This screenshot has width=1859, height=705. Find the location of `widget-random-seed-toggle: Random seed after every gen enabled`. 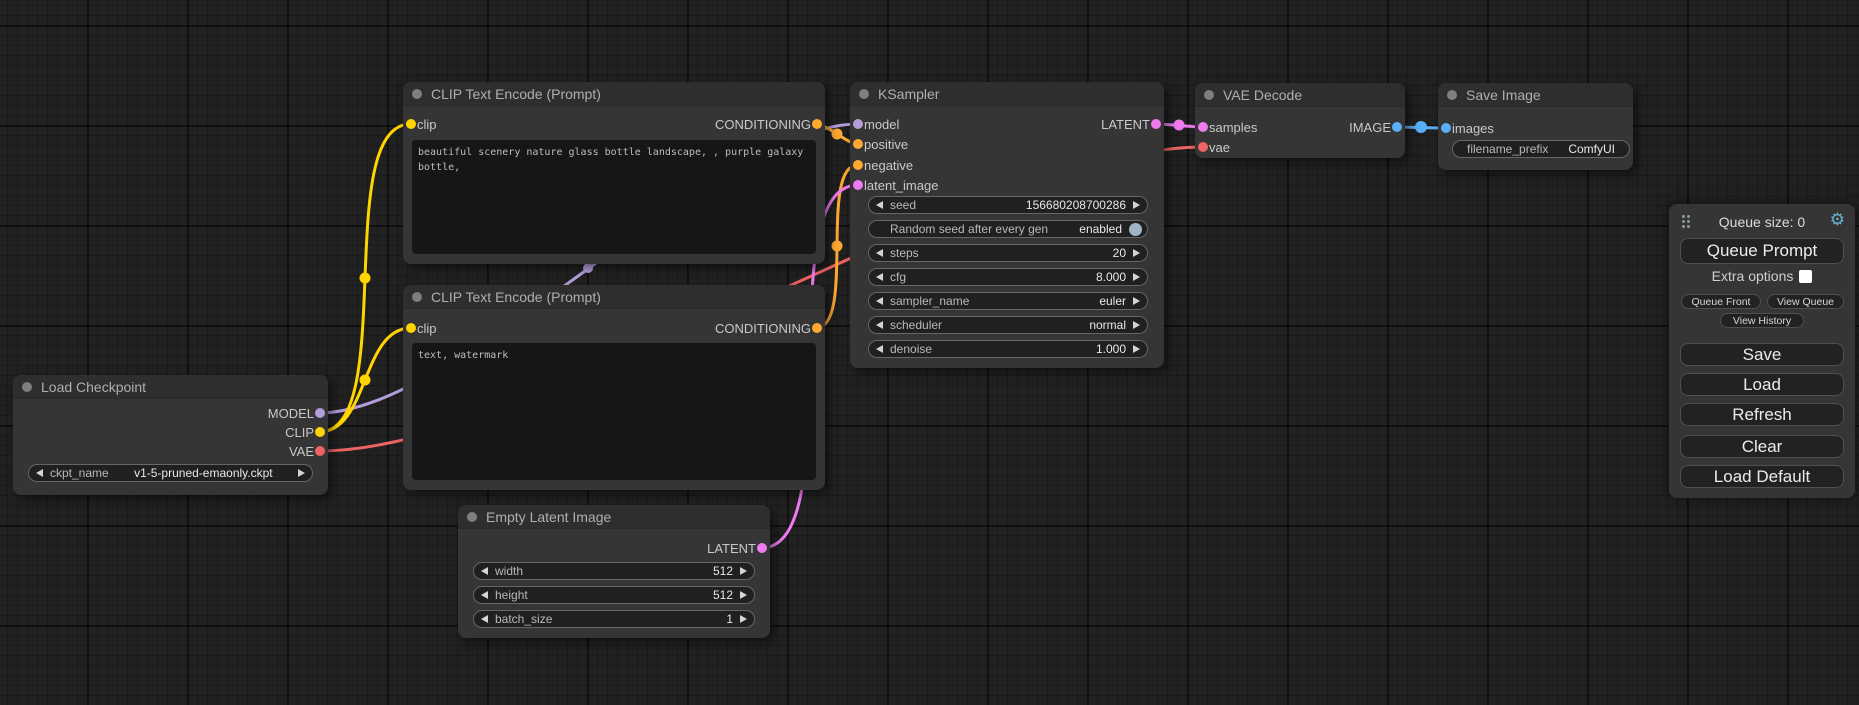

widget-random-seed-toggle: Random seed after every gen enabled is located at coordinates (1008, 229).